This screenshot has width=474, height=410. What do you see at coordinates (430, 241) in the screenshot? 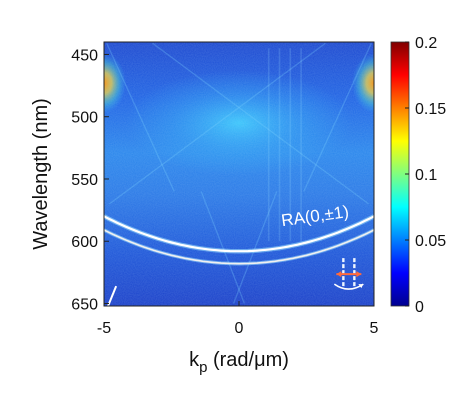
I see `colorbar-tick-label: 0.05` at bounding box center [430, 241].